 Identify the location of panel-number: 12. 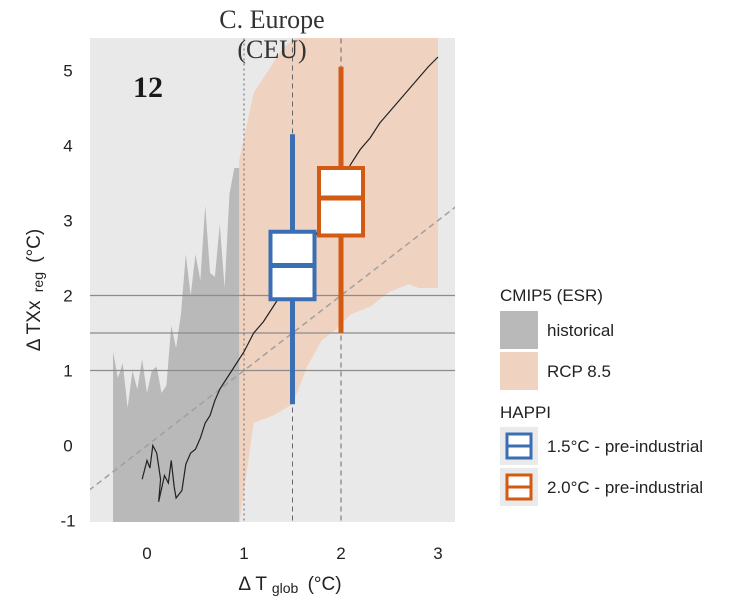
(148, 87).